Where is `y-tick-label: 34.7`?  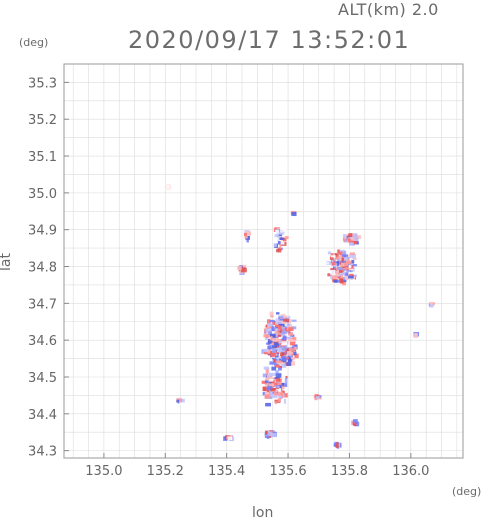
y-tick-label: 34.7 is located at coordinates (42, 304).